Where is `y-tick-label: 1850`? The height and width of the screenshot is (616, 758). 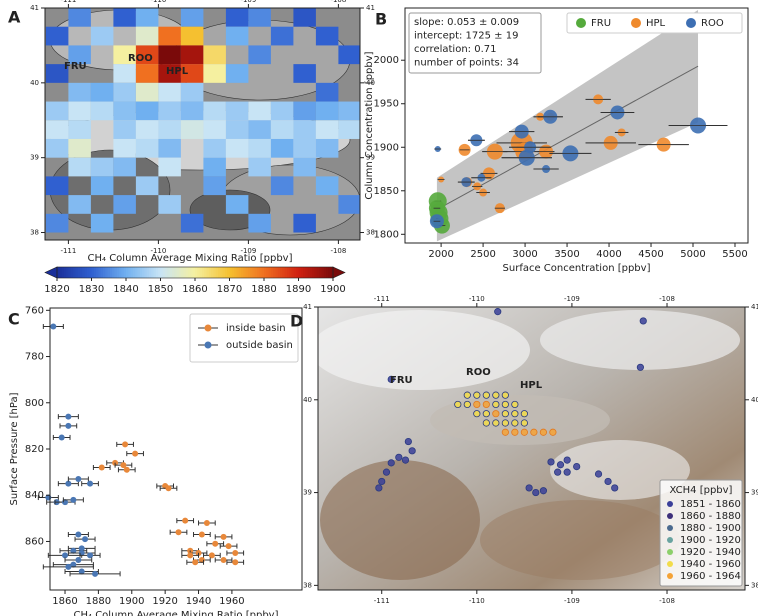
y-tick-label: 1850 is located at coordinates (386, 191).